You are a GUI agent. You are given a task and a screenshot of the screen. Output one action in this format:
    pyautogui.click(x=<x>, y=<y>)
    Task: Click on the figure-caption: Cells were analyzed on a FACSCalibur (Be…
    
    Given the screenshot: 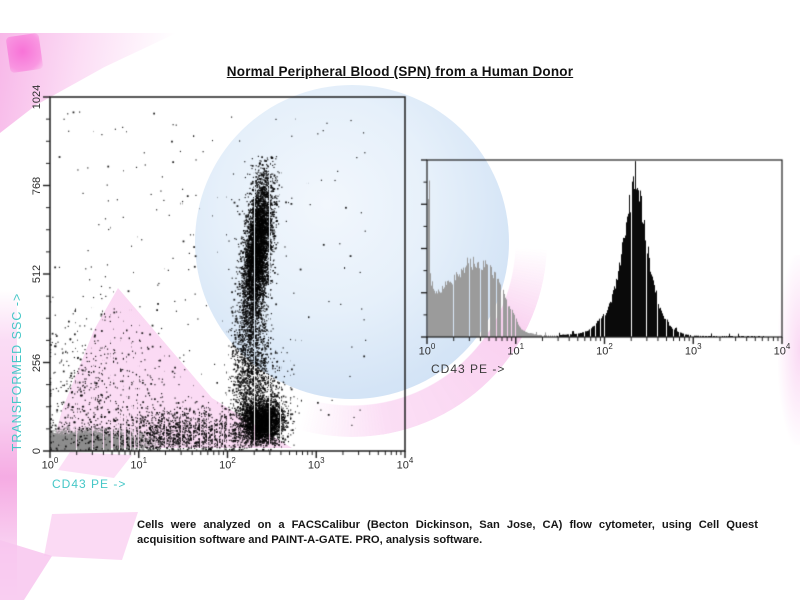 What is the action you would take?
    pyautogui.click(x=447, y=532)
    